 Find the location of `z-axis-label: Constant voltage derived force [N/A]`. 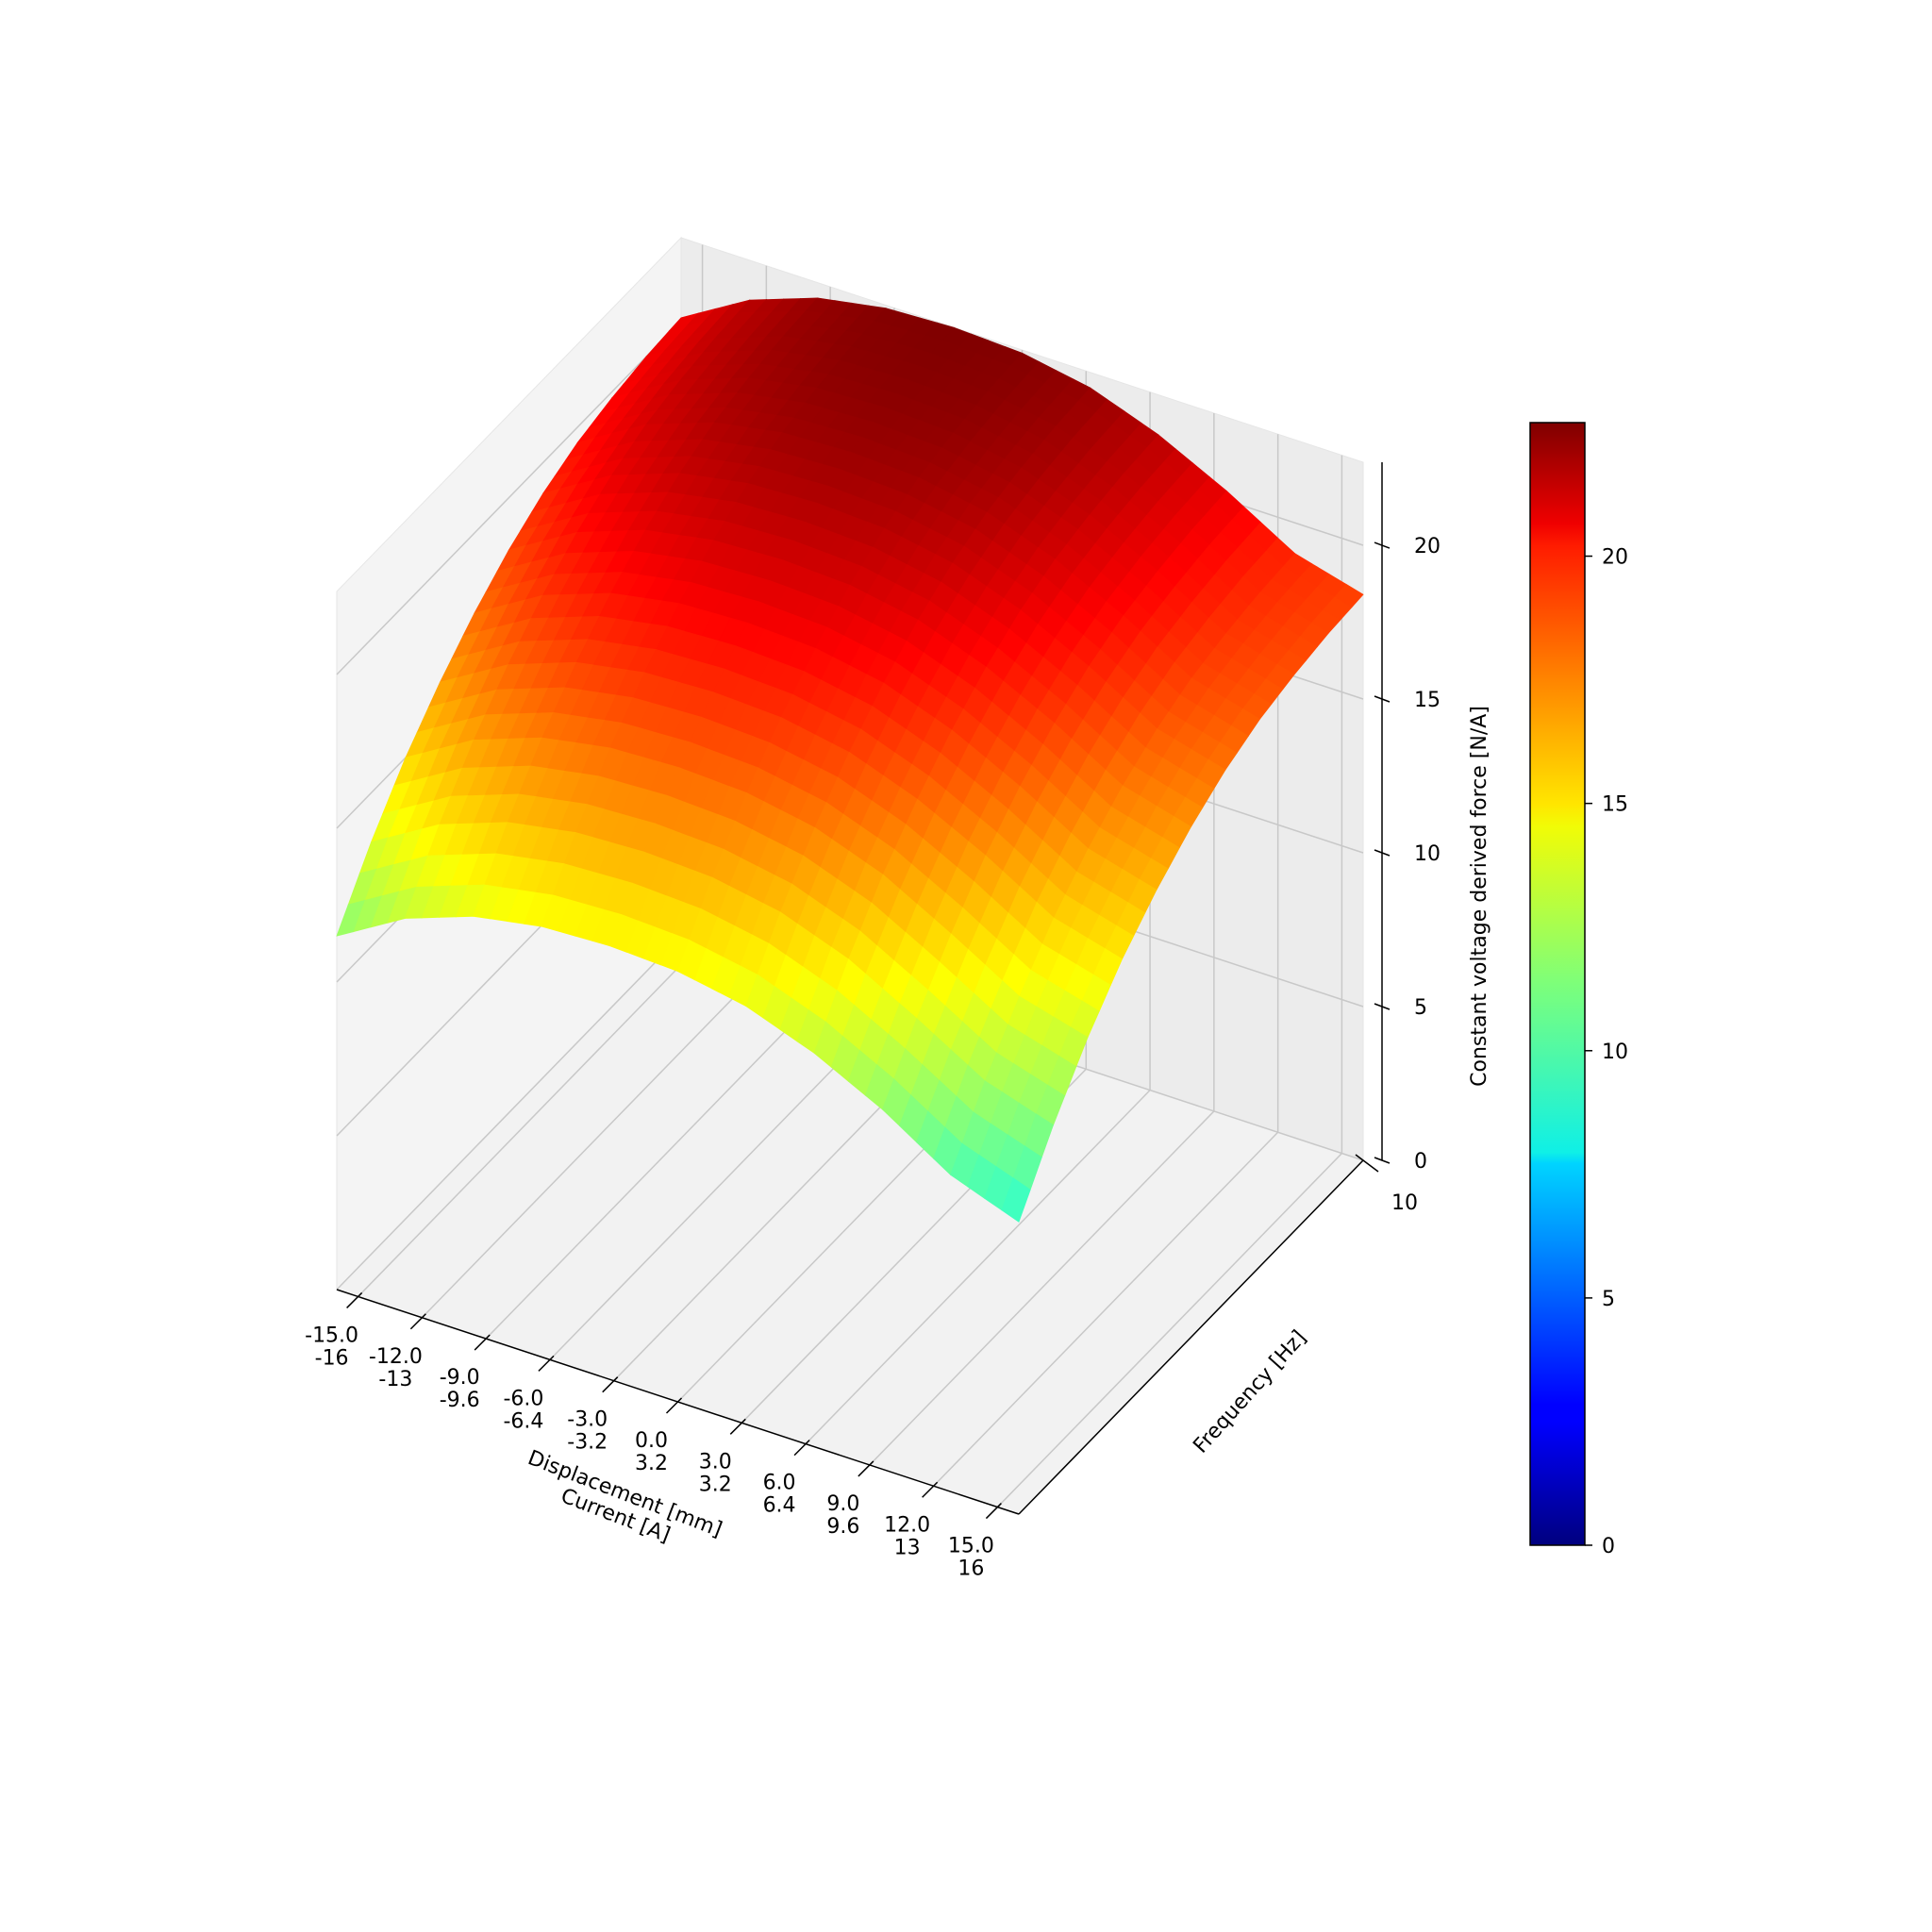

z-axis-label: Constant voltage derived force [N/A] is located at coordinates (1479, 897).